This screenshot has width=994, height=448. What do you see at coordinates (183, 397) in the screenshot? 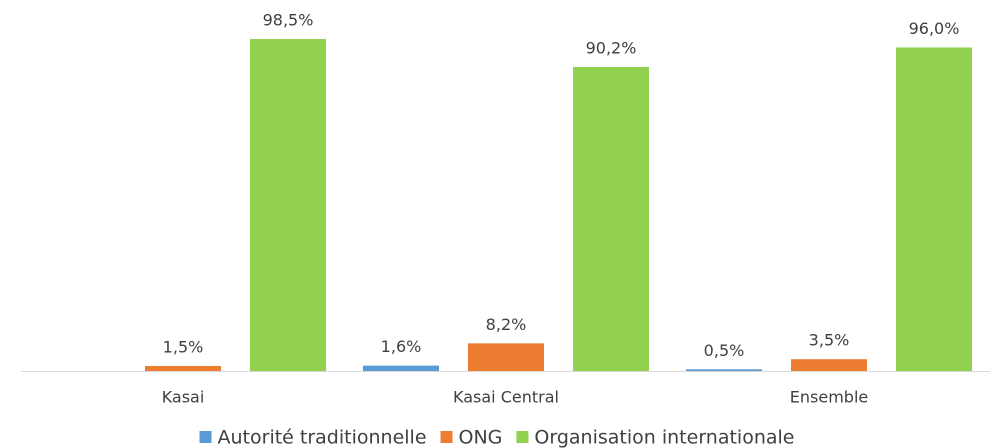
I see `x-tick-label: Kasai` at bounding box center [183, 397].